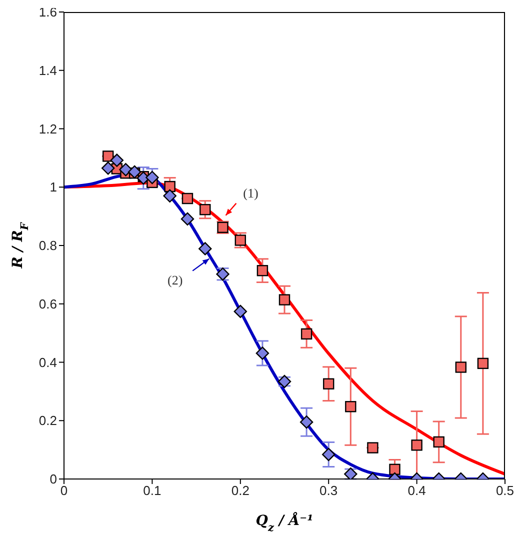 This screenshot has width=517, height=537. Describe the element at coordinates (417, 490) in the screenshot. I see `x-tick-label: 0.4` at that location.